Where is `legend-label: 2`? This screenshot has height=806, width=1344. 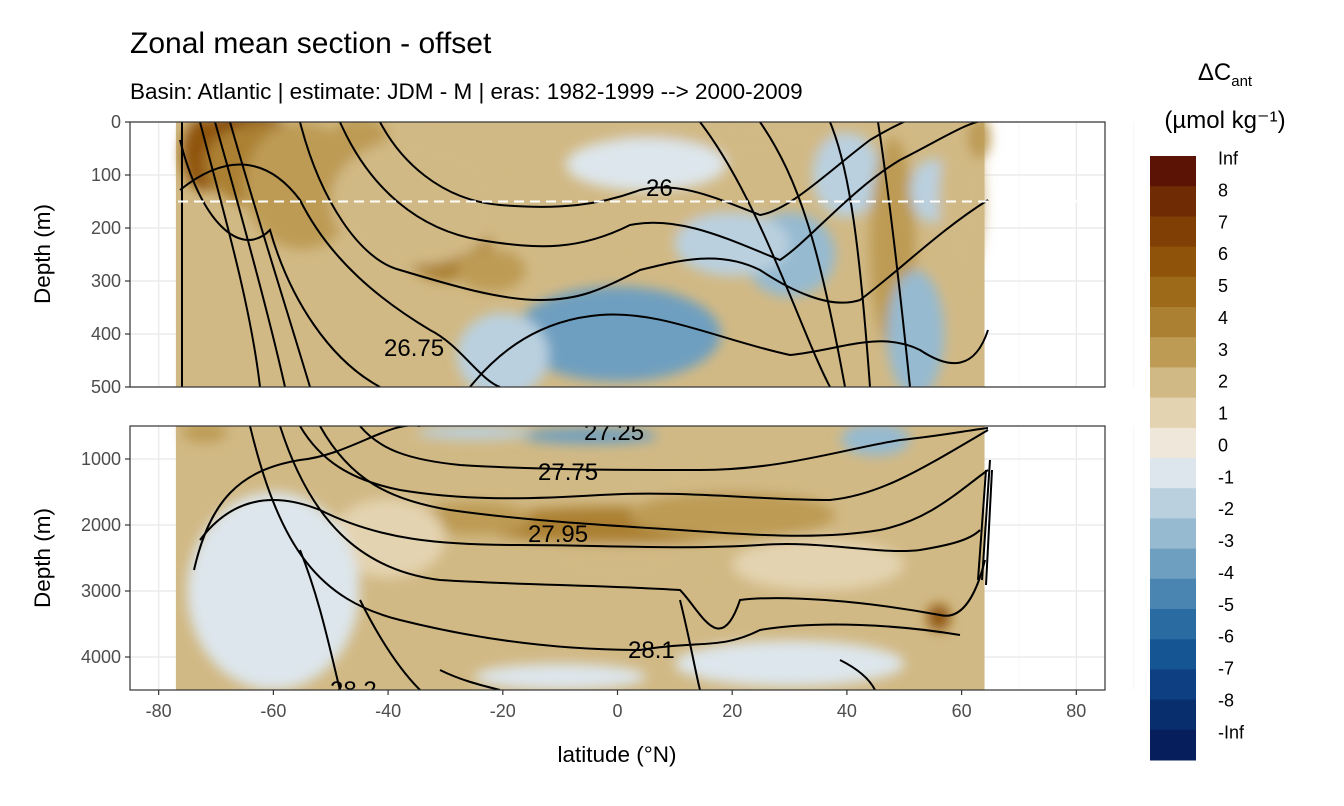 legend-label: 2 is located at coordinates (1223, 382).